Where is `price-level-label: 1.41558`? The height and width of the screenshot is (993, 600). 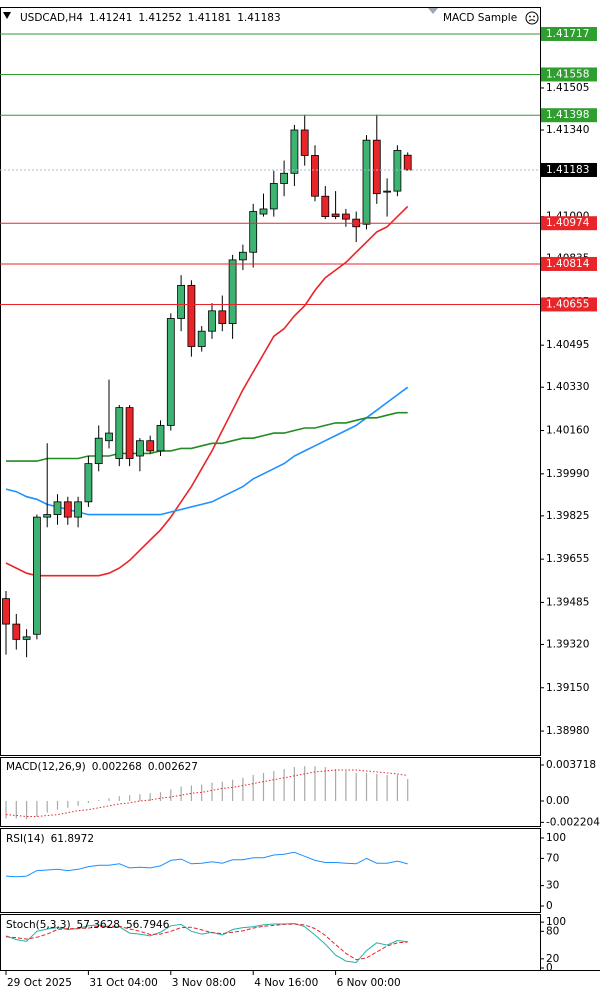 price-level-label: 1.41558 is located at coordinates (567, 74).